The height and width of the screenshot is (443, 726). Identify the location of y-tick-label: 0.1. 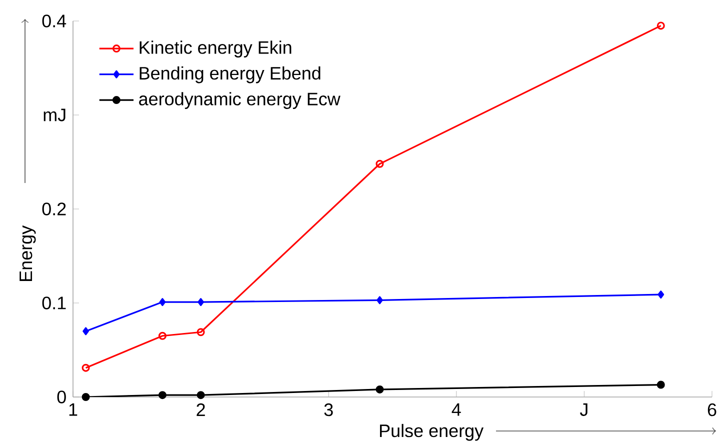
(54, 303).